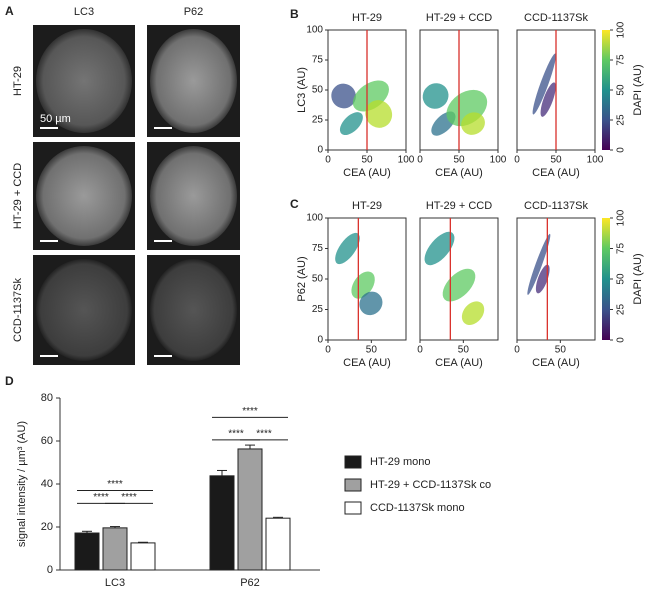 Image resolution: width=650 pixels, height=598 pixels. What do you see at coordinates (55, 119) in the screenshot?
I see `scale-bar-label: 50 µm` at bounding box center [55, 119].